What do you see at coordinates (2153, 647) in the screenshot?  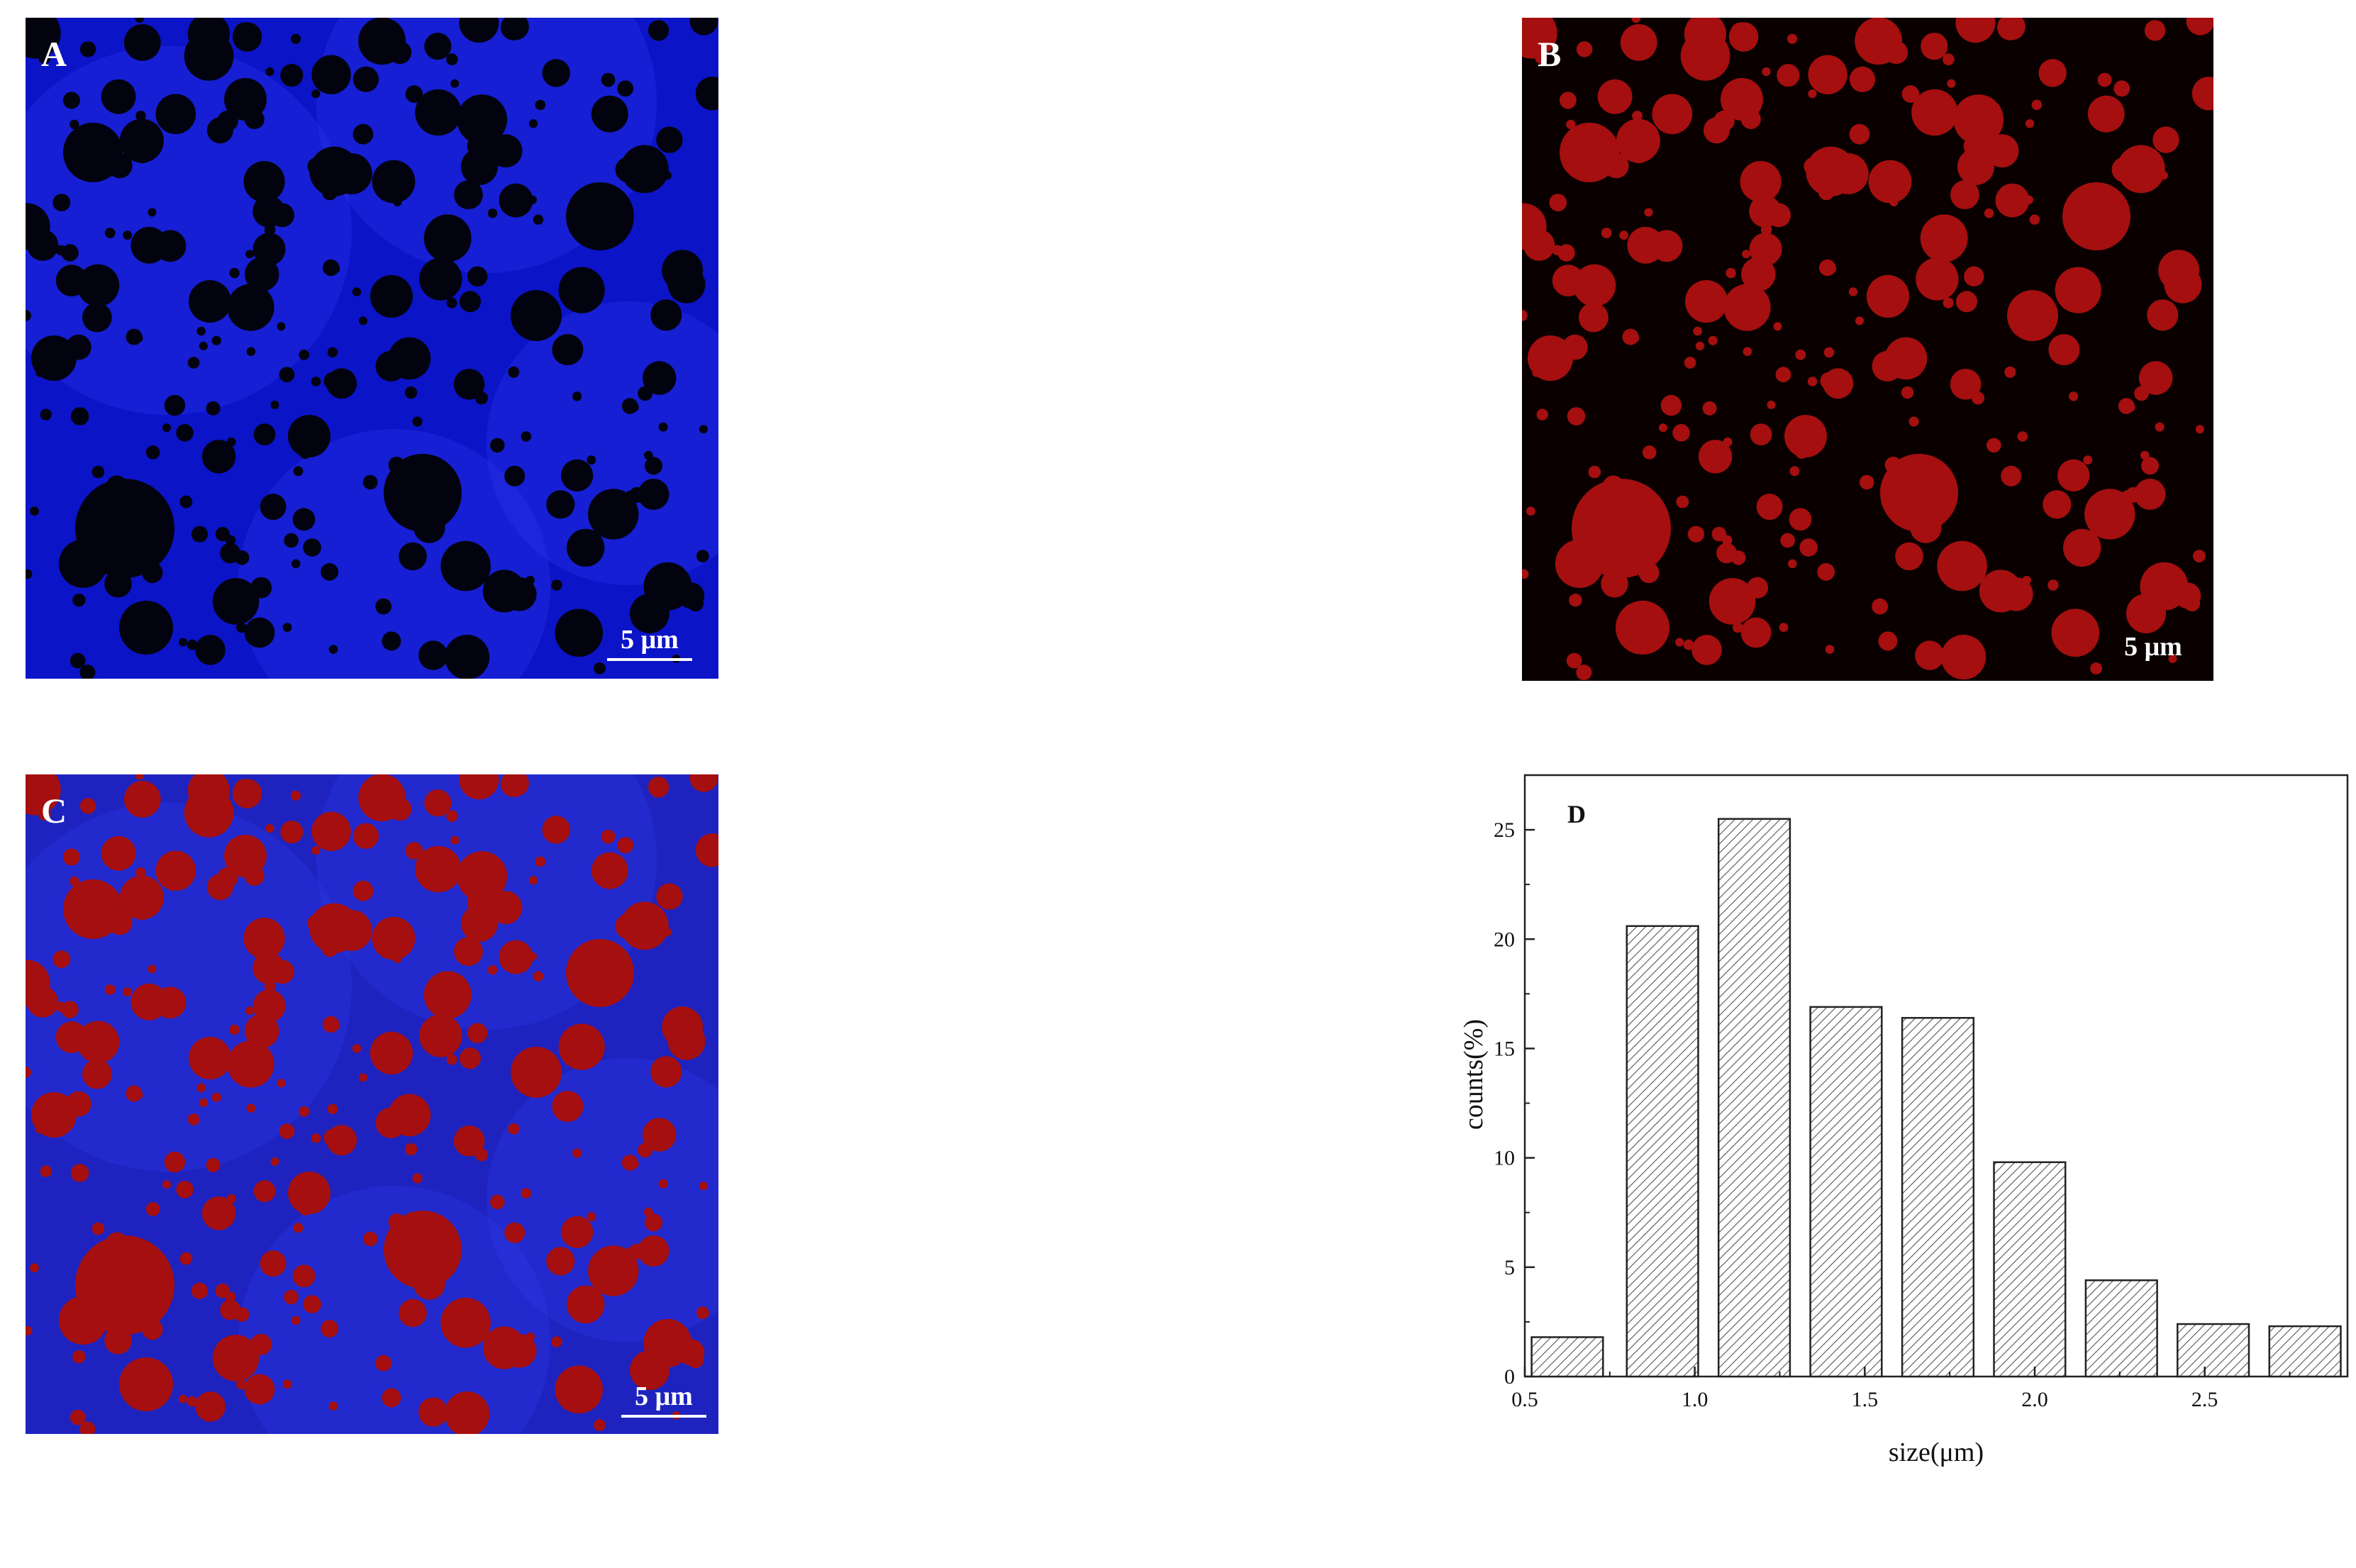 I see `scale-bar-b-text: 5 μm` at bounding box center [2153, 647].